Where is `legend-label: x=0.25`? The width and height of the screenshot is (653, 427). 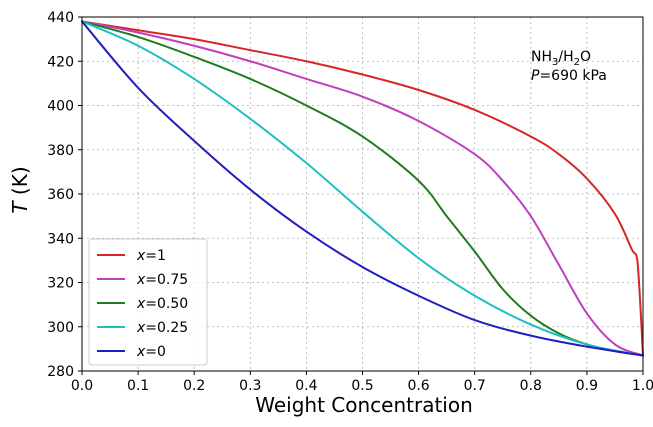 legend-label: x=0.25 is located at coordinates (162, 328).